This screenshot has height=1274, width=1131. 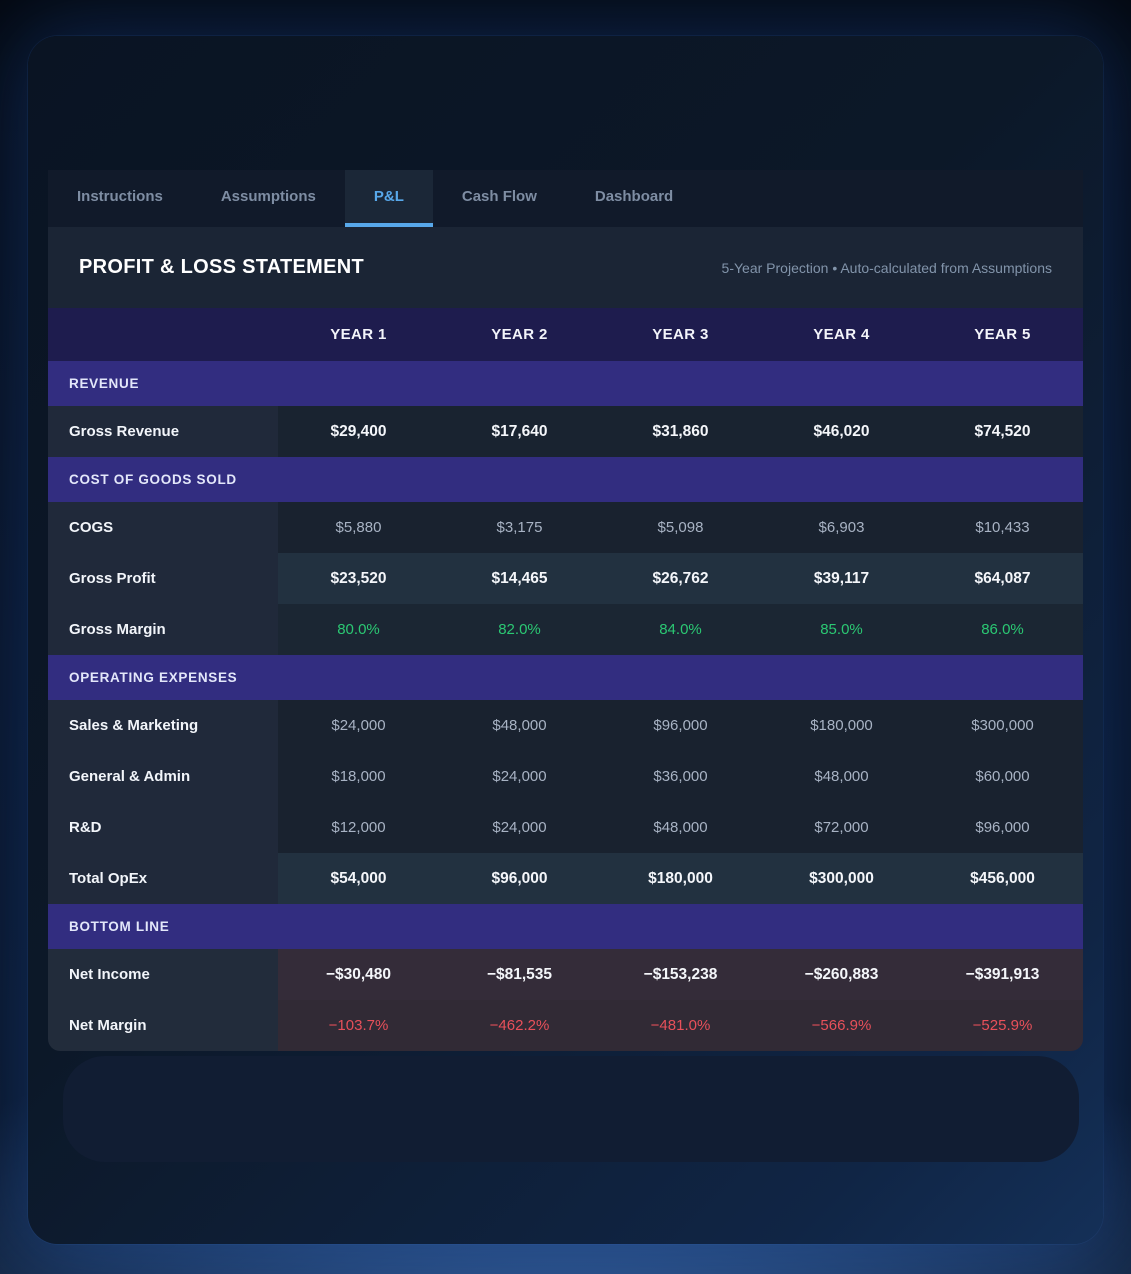 What do you see at coordinates (163, 725) in the screenshot?
I see `row-label-sales-marketing: Sales & Marketing` at bounding box center [163, 725].